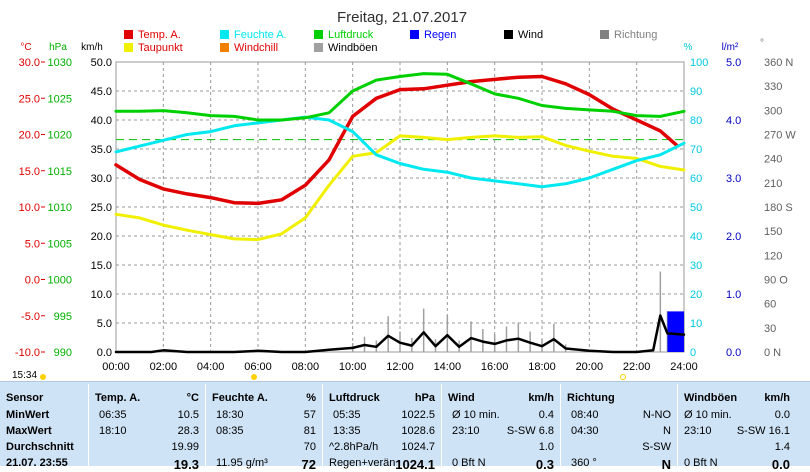 This screenshot has width=810, height=472. I want to click on legend-label: Windchill, so click(256, 48).